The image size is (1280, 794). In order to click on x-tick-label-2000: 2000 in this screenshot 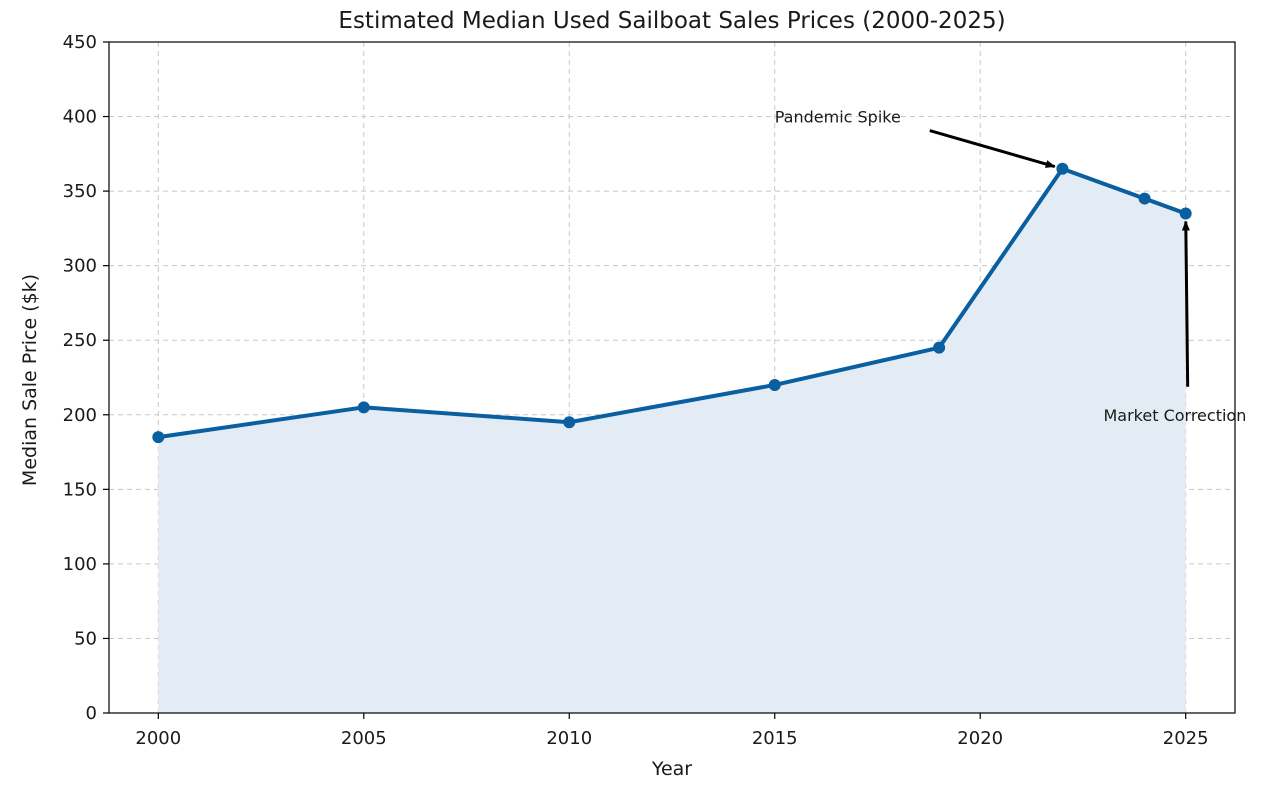, I will do `click(158, 738)`.